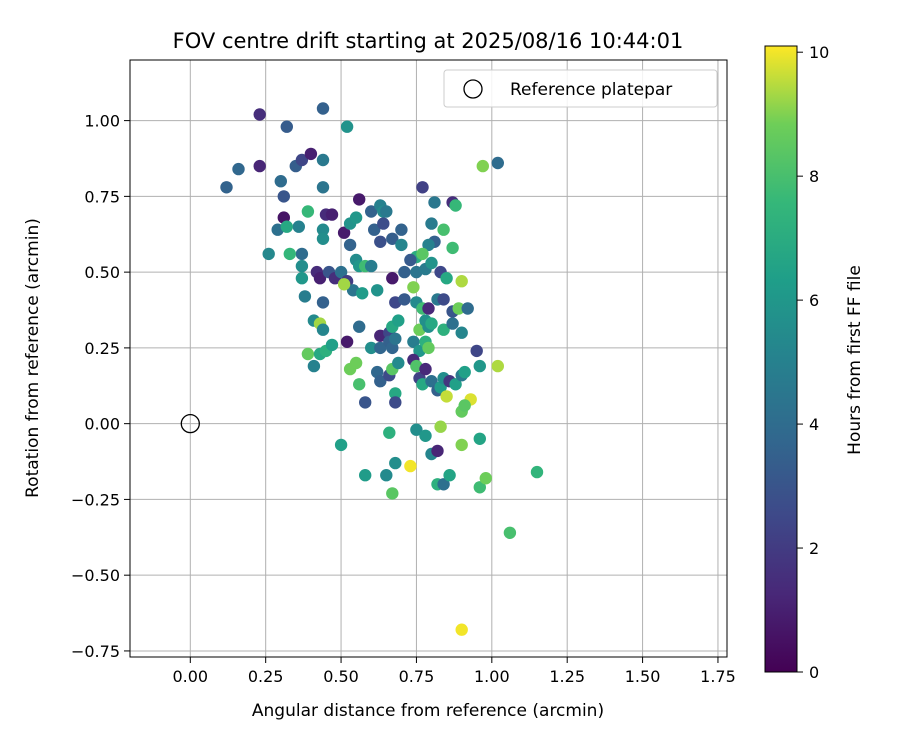 Image resolution: width=900 pixels, height=750 pixels. I want to click on x-tick-label: 1.25, so click(567, 676).